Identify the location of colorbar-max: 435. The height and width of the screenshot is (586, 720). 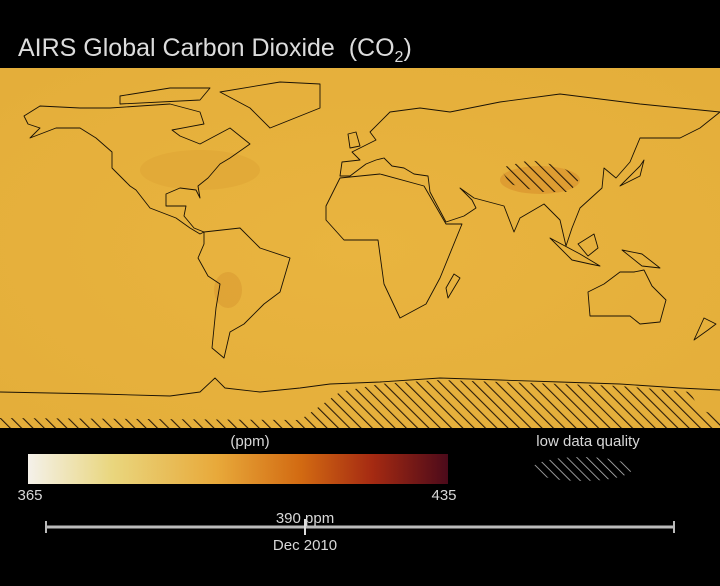
(443, 495).